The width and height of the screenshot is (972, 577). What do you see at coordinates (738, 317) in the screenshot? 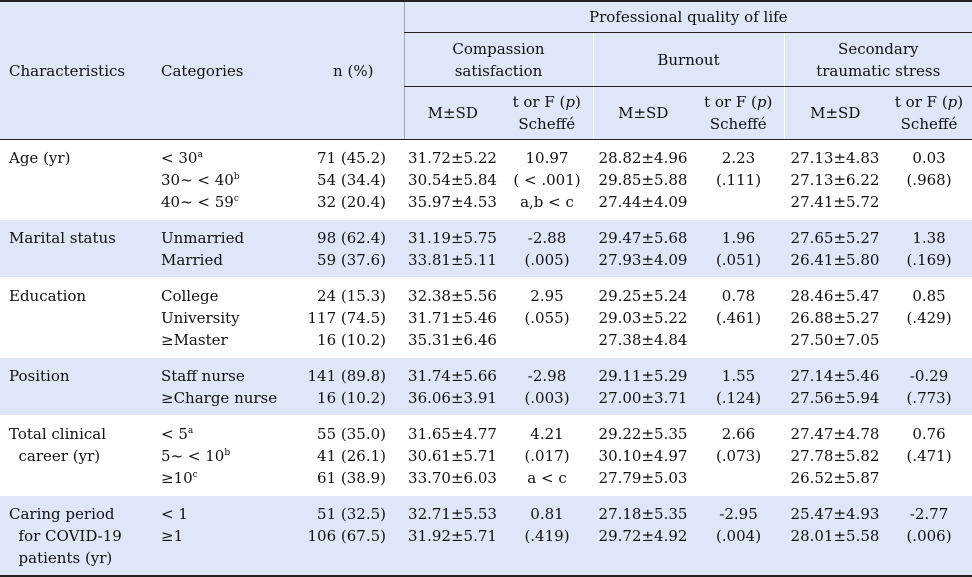
I see `bo-test-cell: 0.78 (.461)` at bounding box center [738, 317].